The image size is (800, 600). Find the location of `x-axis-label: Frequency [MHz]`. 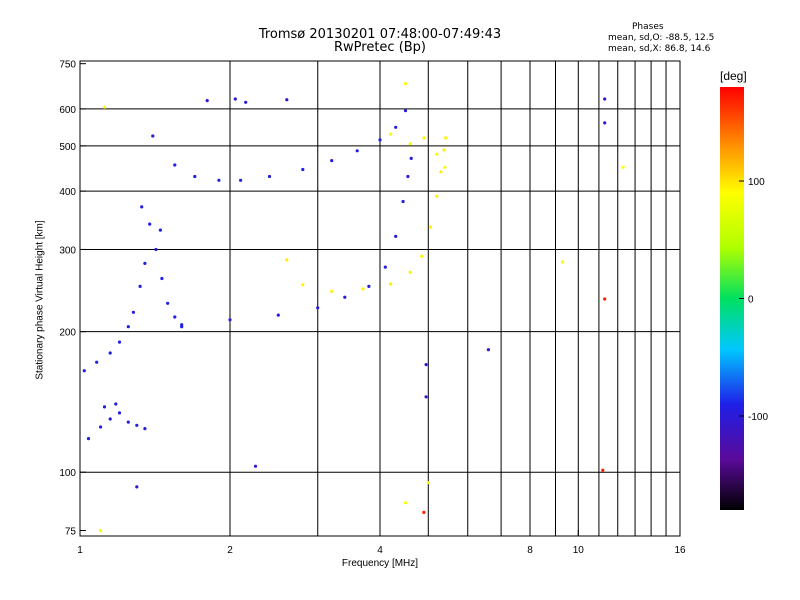

x-axis-label: Frequency [MHz] is located at coordinates (380, 563).